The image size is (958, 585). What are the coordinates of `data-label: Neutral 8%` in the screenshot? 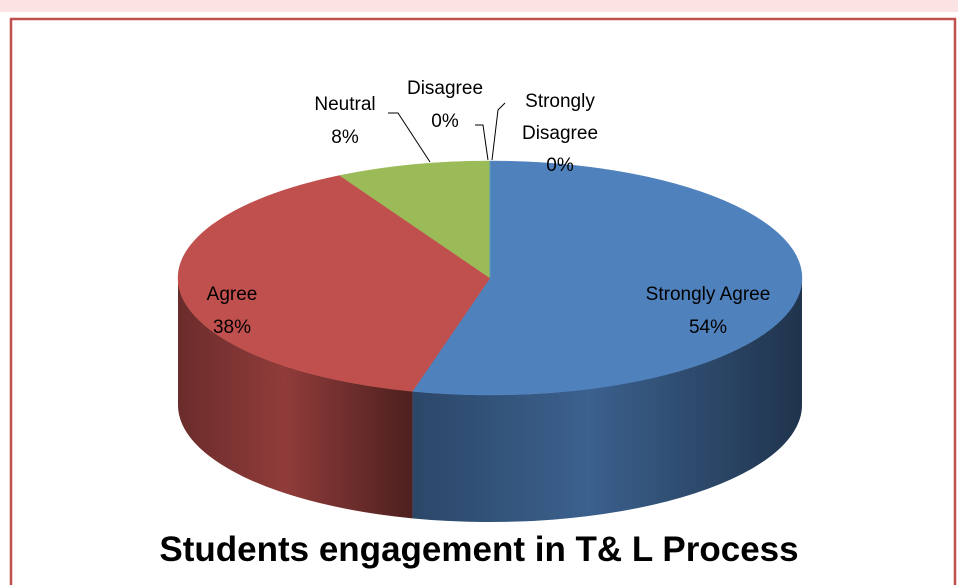 It's located at (345, 121).